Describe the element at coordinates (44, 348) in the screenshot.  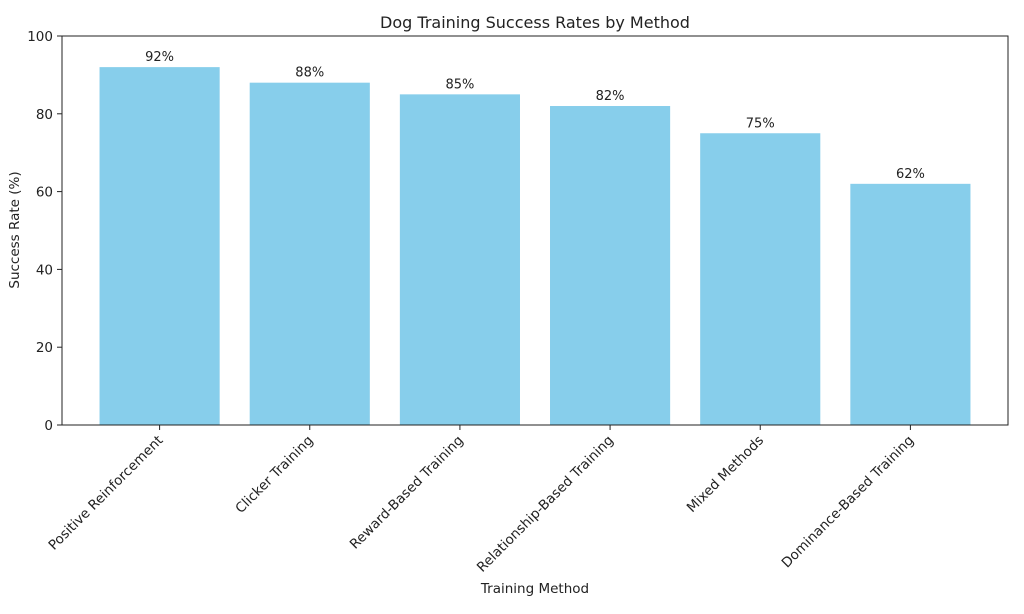
I see `y-tick-label: 20` at that location.